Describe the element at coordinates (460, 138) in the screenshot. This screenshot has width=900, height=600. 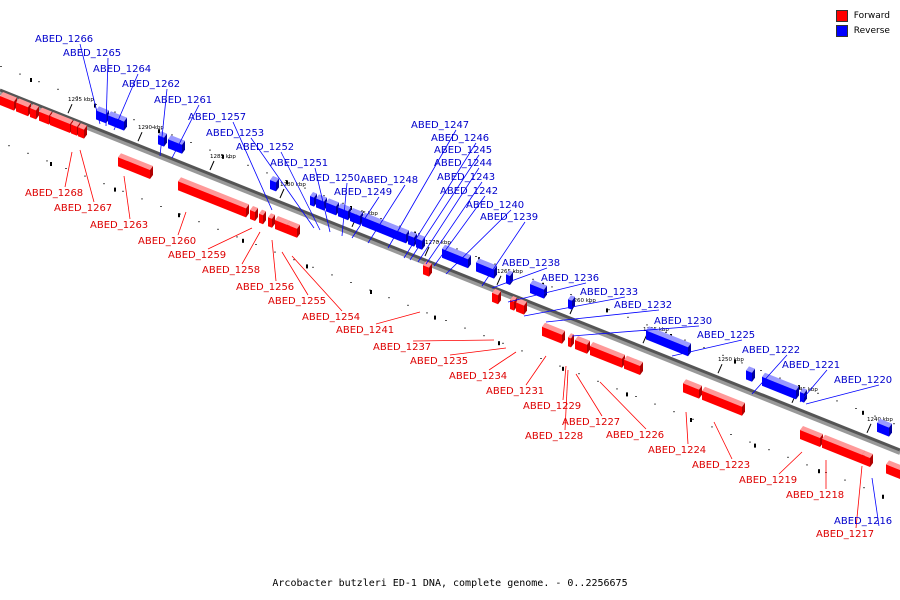
I see `gene-label-reverse: ABED_1246` at that location.